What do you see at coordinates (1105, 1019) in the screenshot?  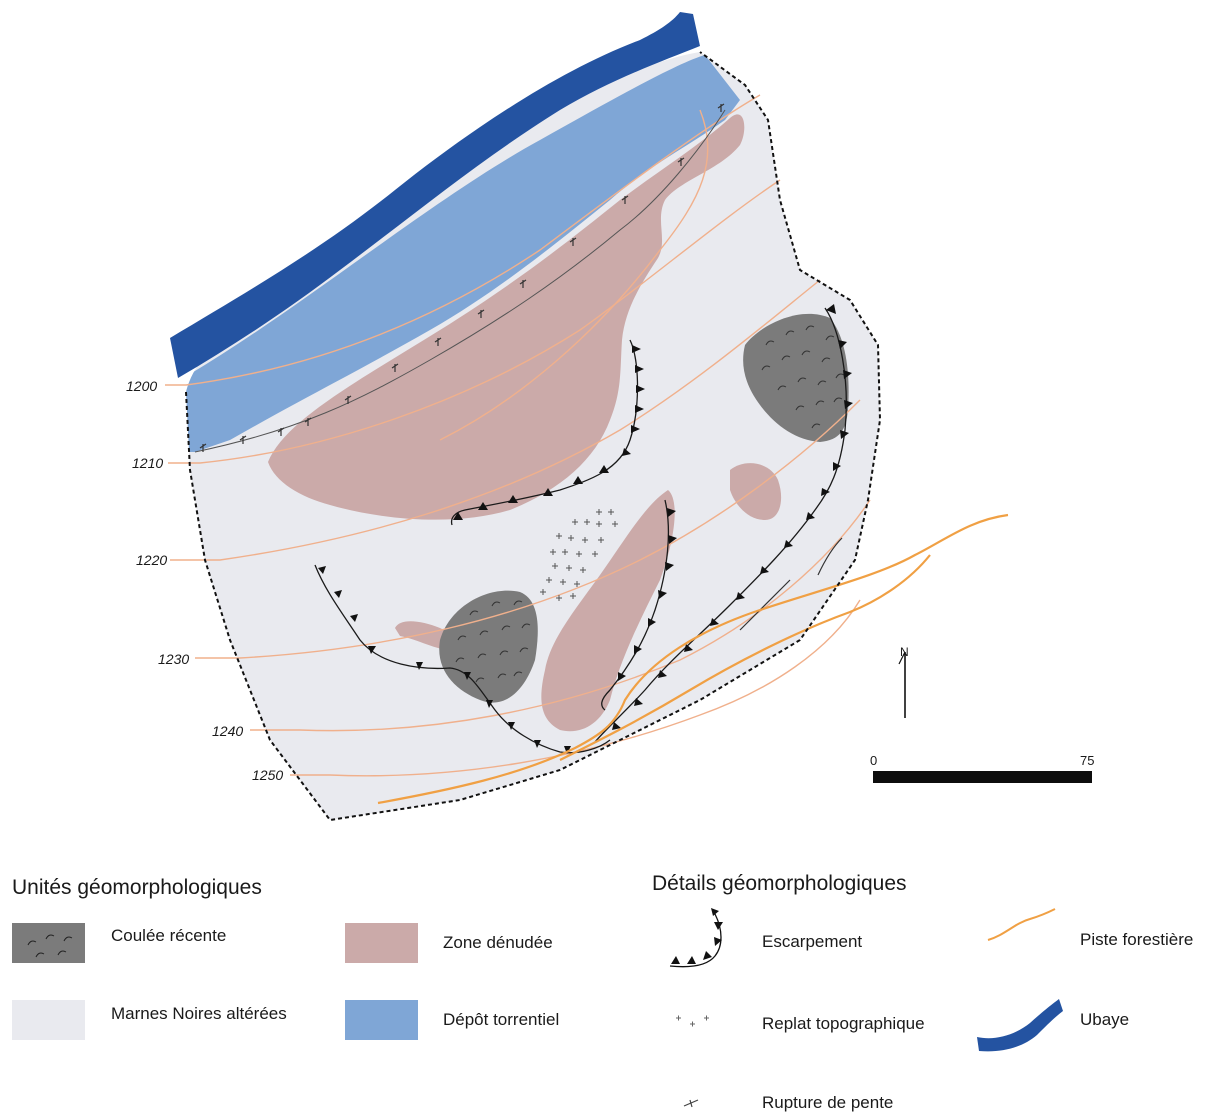 I see `ubaye-label: Ubaye` at bounding box center [1105, 1019].